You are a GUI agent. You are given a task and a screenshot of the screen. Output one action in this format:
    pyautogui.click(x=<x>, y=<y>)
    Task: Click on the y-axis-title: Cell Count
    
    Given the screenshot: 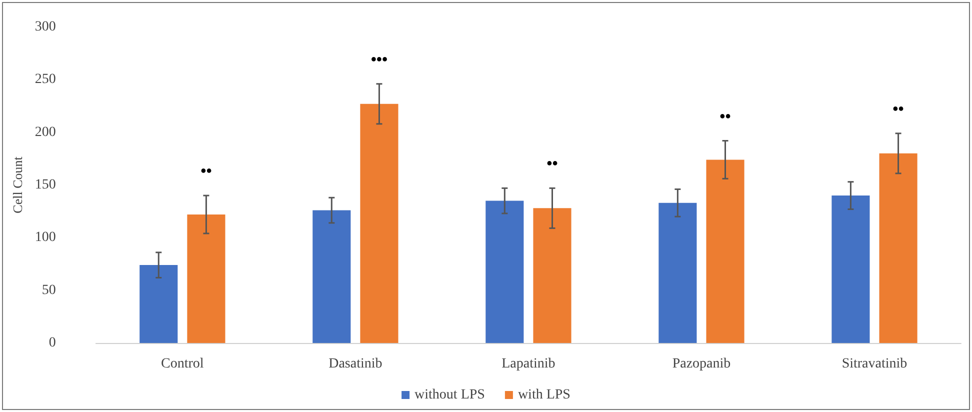 What is the action you would take?
    pyautogui.click(x=17, y=185)
    